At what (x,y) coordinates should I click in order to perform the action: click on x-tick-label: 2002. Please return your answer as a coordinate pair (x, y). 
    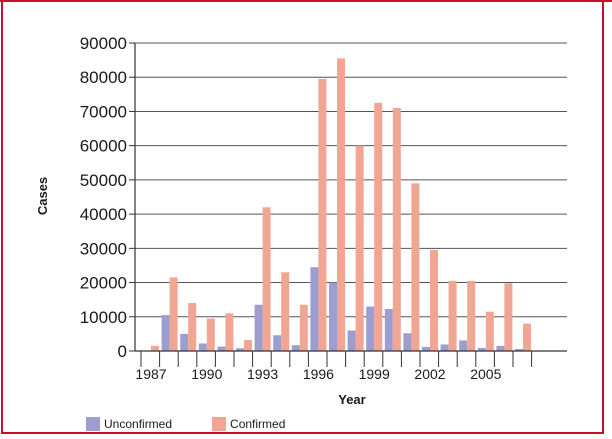
    Looking at the image, I should click on (429, 374).